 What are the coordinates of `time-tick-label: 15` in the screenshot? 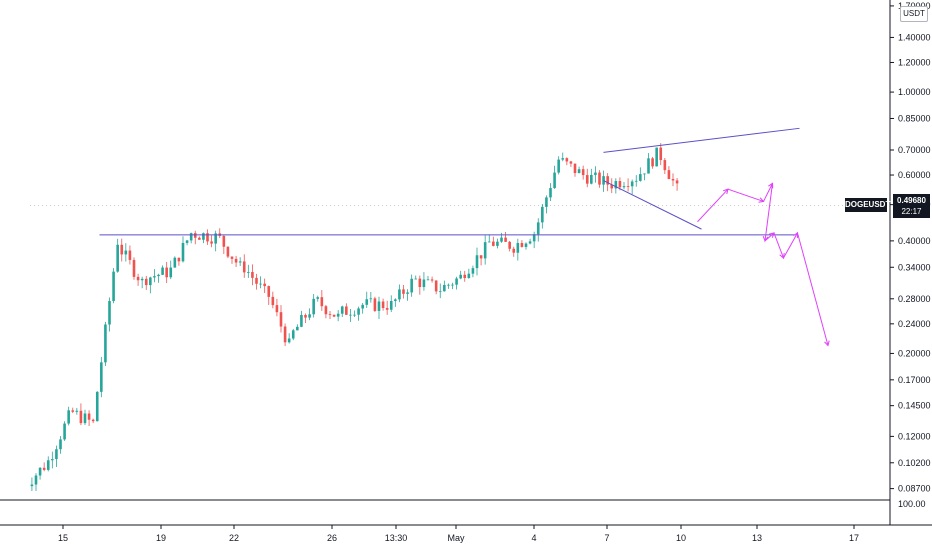 It's located at (63, 538).